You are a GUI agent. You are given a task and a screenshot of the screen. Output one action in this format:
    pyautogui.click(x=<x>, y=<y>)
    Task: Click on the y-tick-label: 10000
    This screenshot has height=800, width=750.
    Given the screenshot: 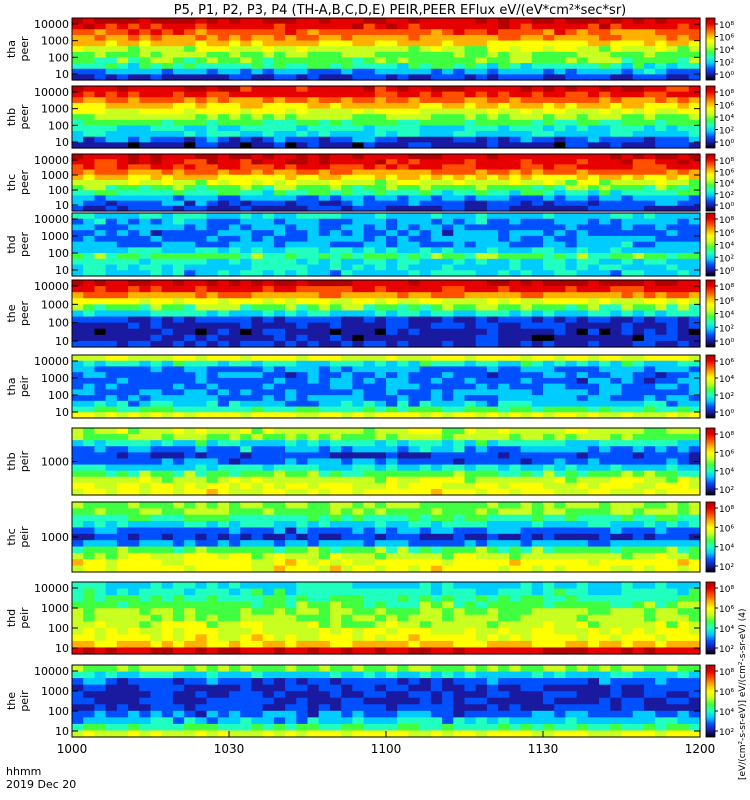 What is the action you would take?
    pyautogui.click(x=51, y=361)
    